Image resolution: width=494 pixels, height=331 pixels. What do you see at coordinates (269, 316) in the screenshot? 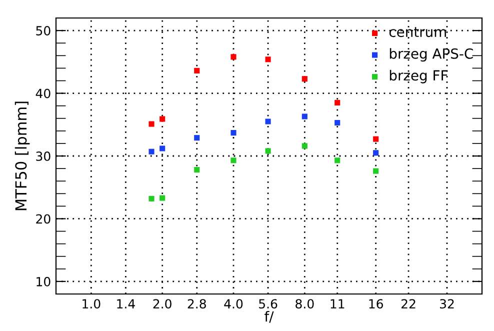
I see `x-axis-title: f/` at bounding box center [269, 316].